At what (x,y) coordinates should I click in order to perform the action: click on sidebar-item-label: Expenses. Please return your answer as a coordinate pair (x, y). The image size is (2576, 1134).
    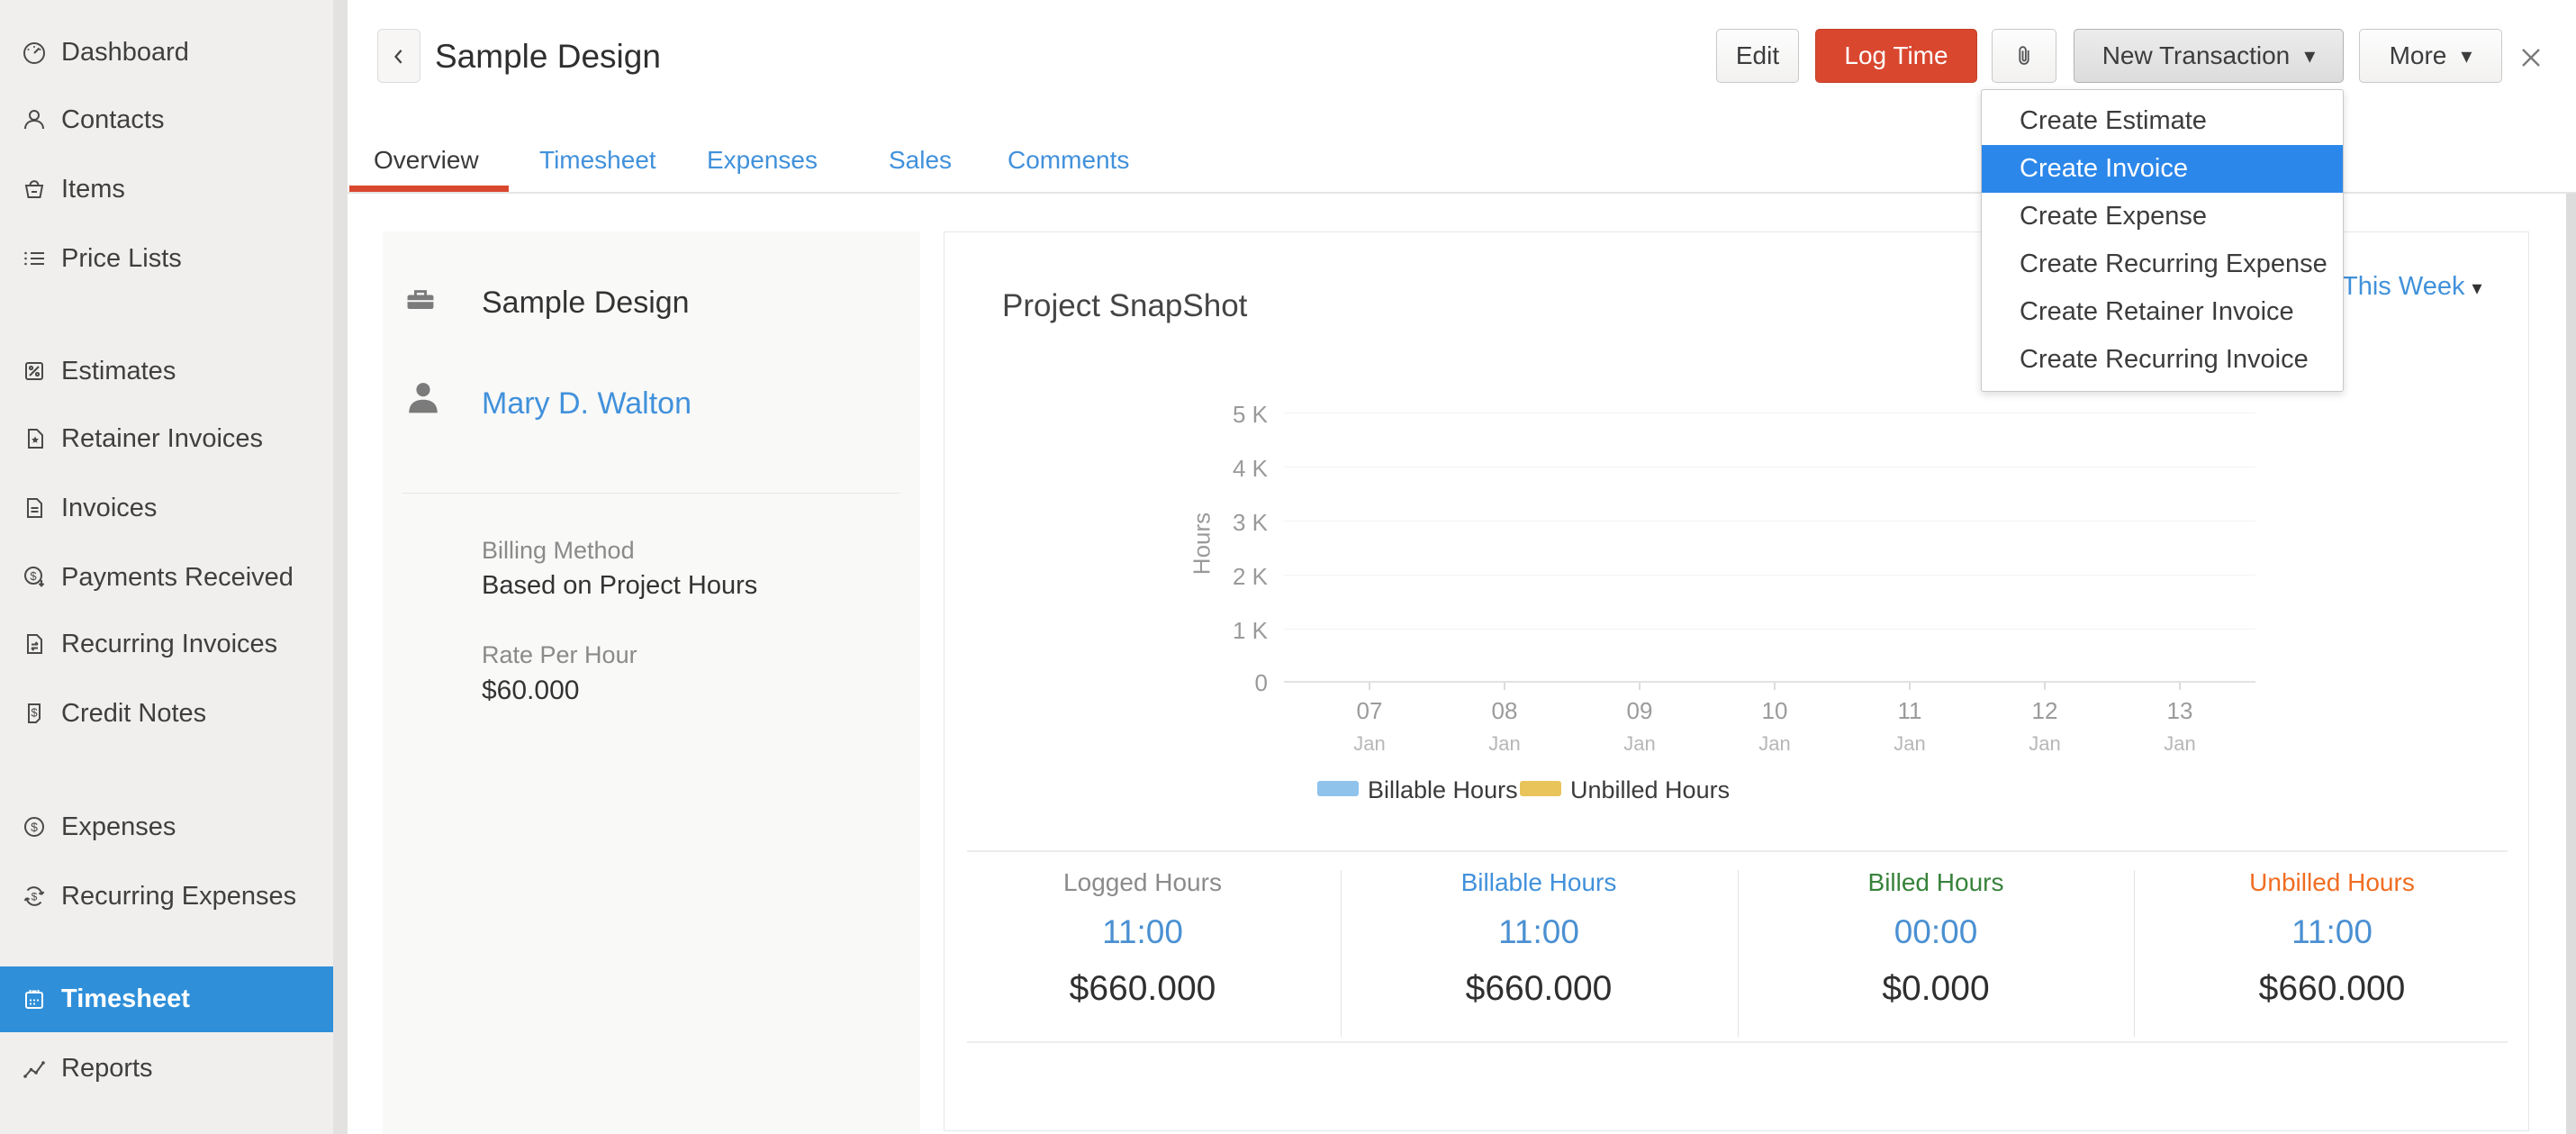
    Looking at the image, I should click on (118, 826).